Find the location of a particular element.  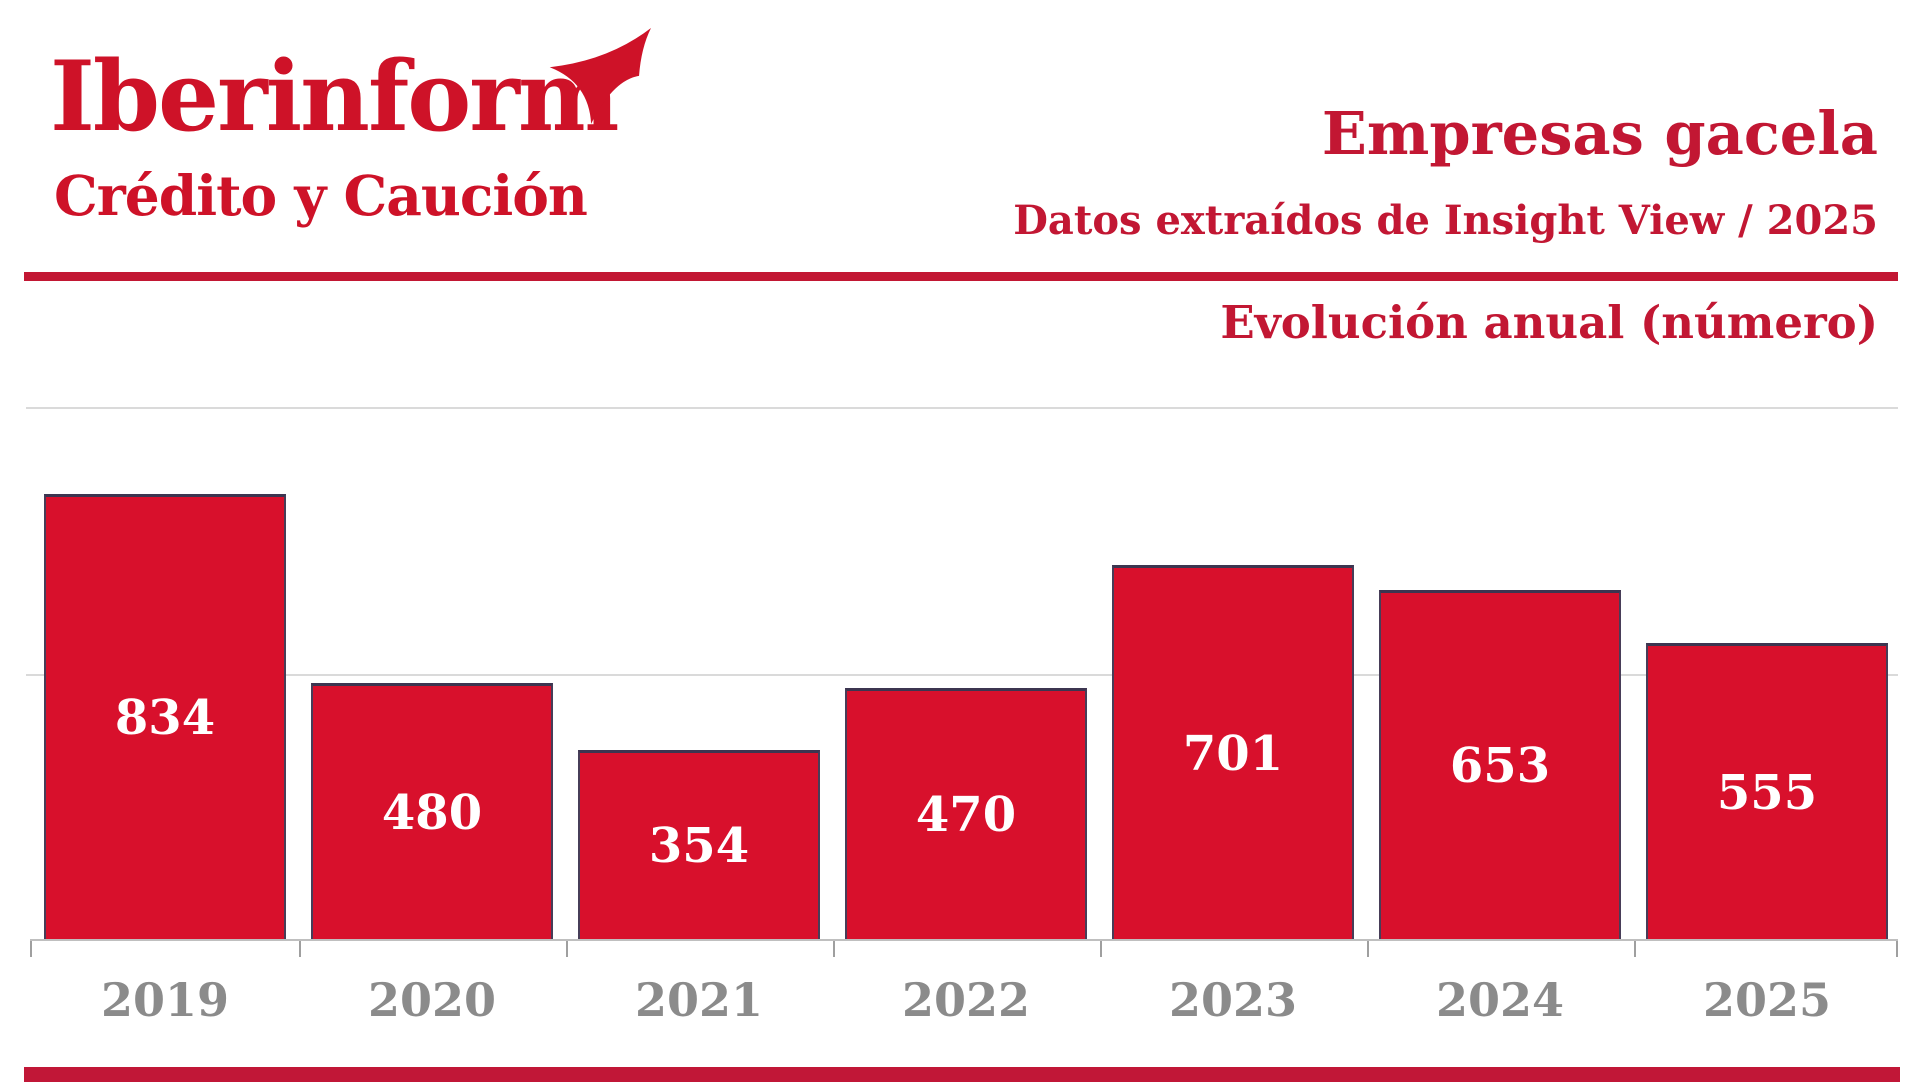

header-rule is located at coordinates (961, 276).